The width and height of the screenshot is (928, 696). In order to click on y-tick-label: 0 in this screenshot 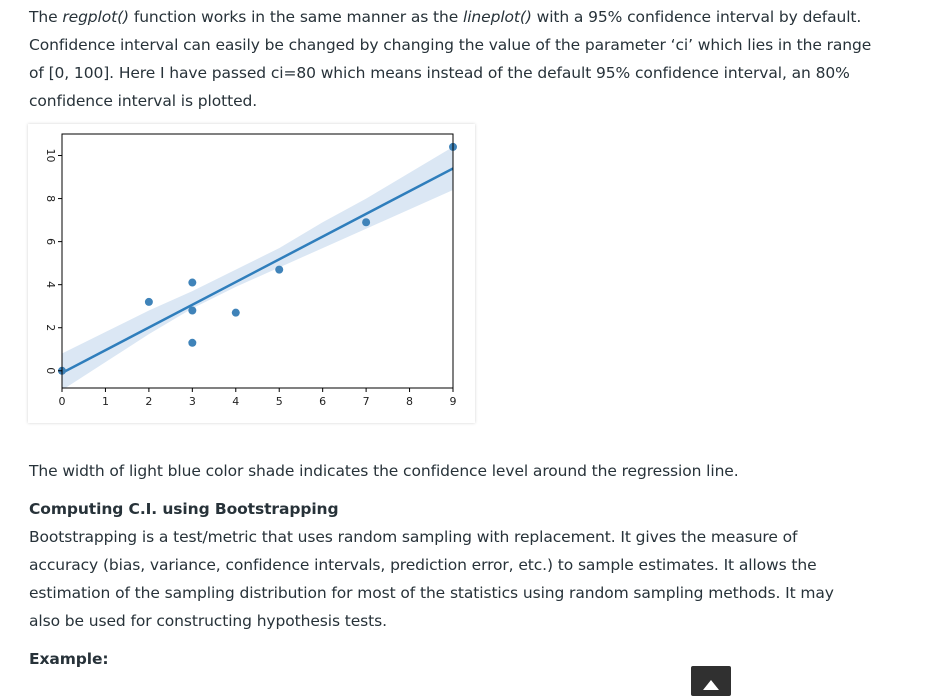, I will do `click(50, 370)`.